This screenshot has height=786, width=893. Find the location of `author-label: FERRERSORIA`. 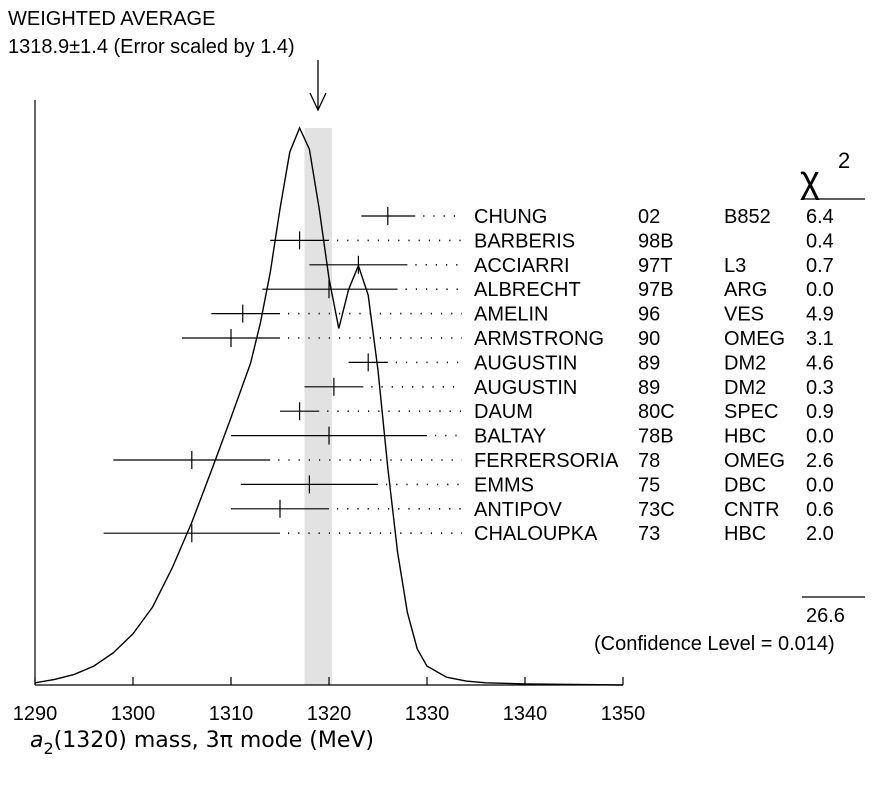

author-label: FERRERSORIA is located at coordinates (546, 461).